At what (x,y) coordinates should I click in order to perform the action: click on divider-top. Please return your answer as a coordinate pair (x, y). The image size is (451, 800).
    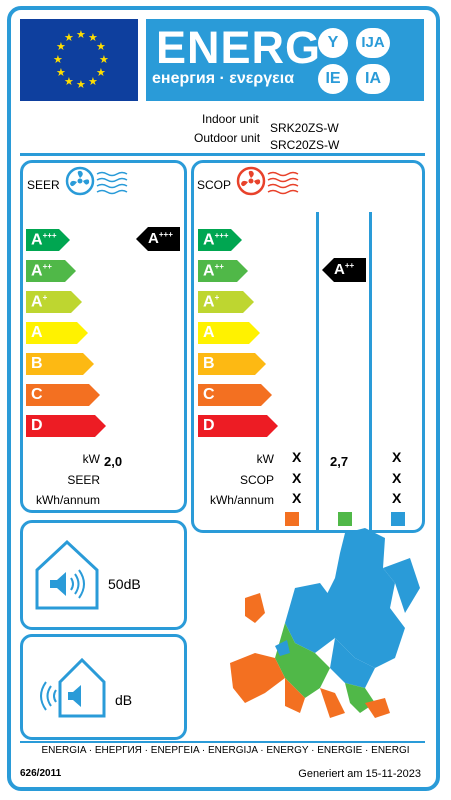
    Looking at the image, I should click on (222, 154).